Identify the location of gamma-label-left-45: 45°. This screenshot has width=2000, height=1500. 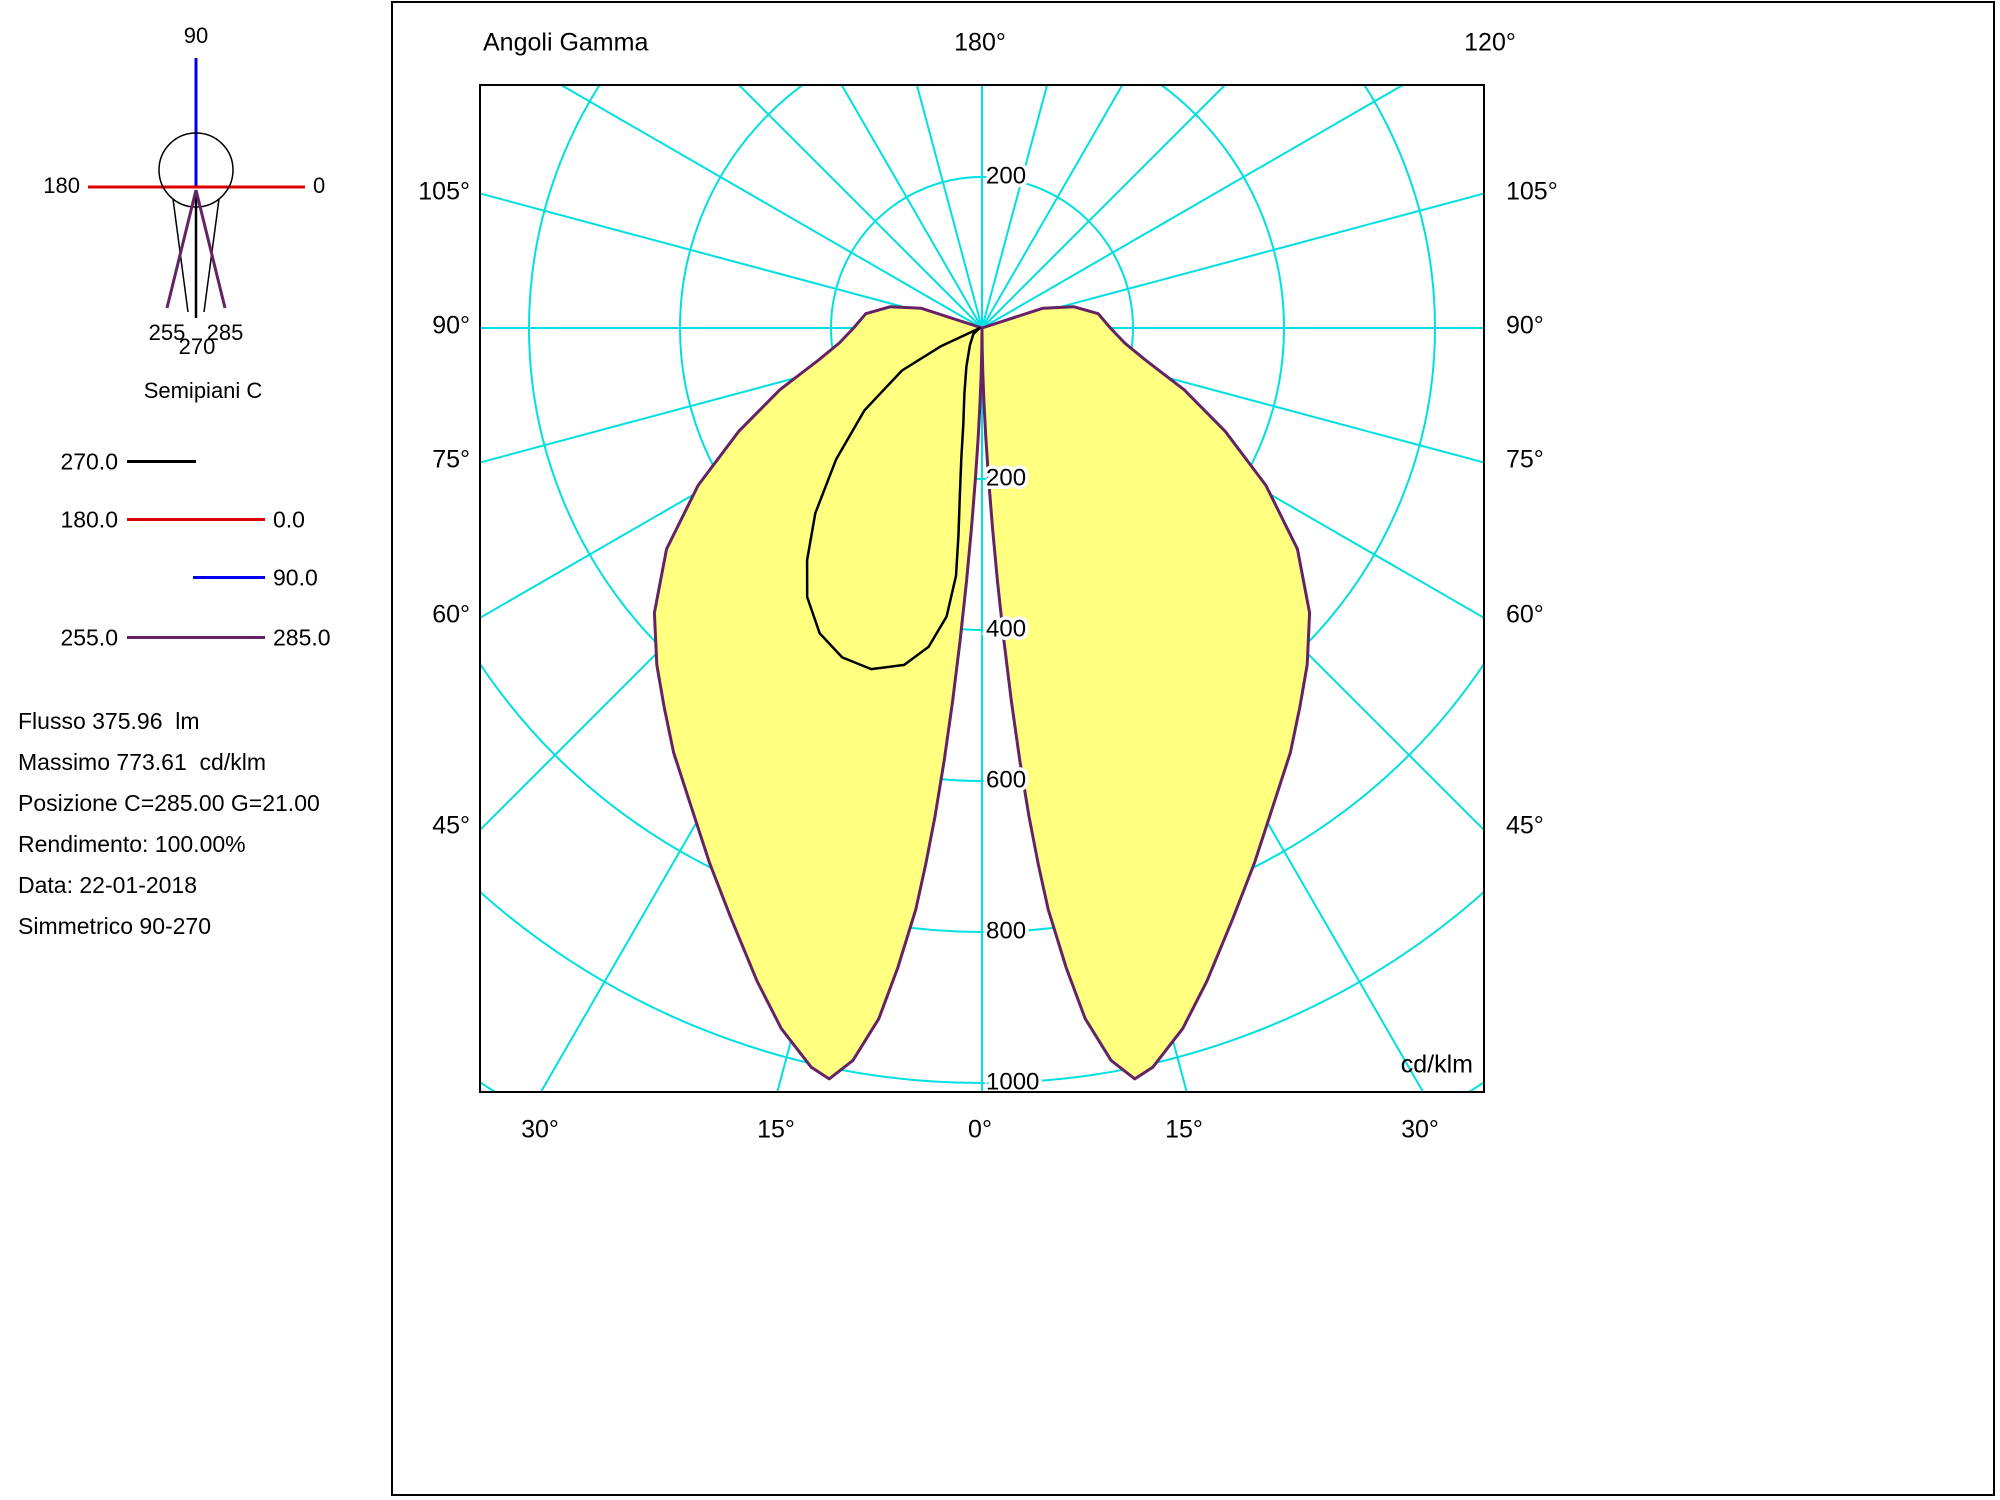
(451, 825).